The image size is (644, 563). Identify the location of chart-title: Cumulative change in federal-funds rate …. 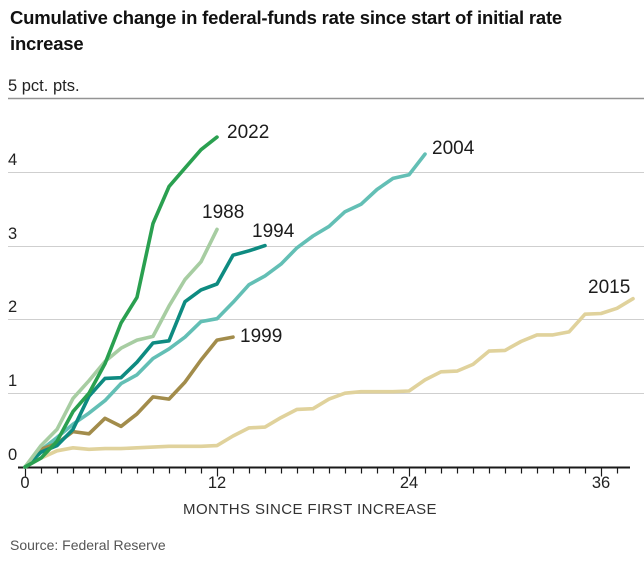
(286, 31).